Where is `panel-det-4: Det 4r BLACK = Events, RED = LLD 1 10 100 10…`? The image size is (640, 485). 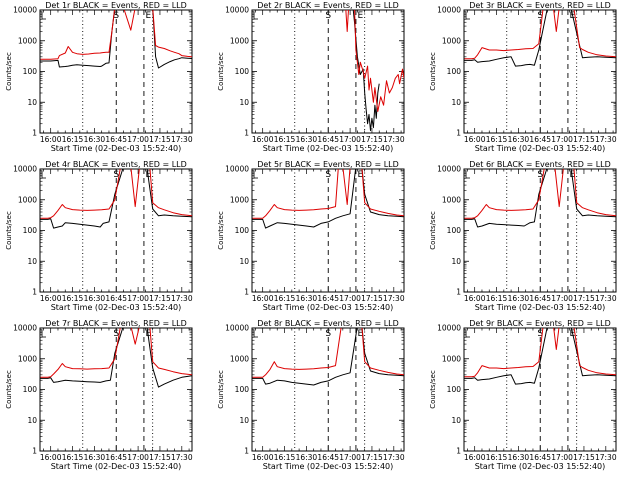 panel-det-4: Det 4r BLACK = Events, RED = LLD 1 10 100 10… is located at coordinates (99, 236).